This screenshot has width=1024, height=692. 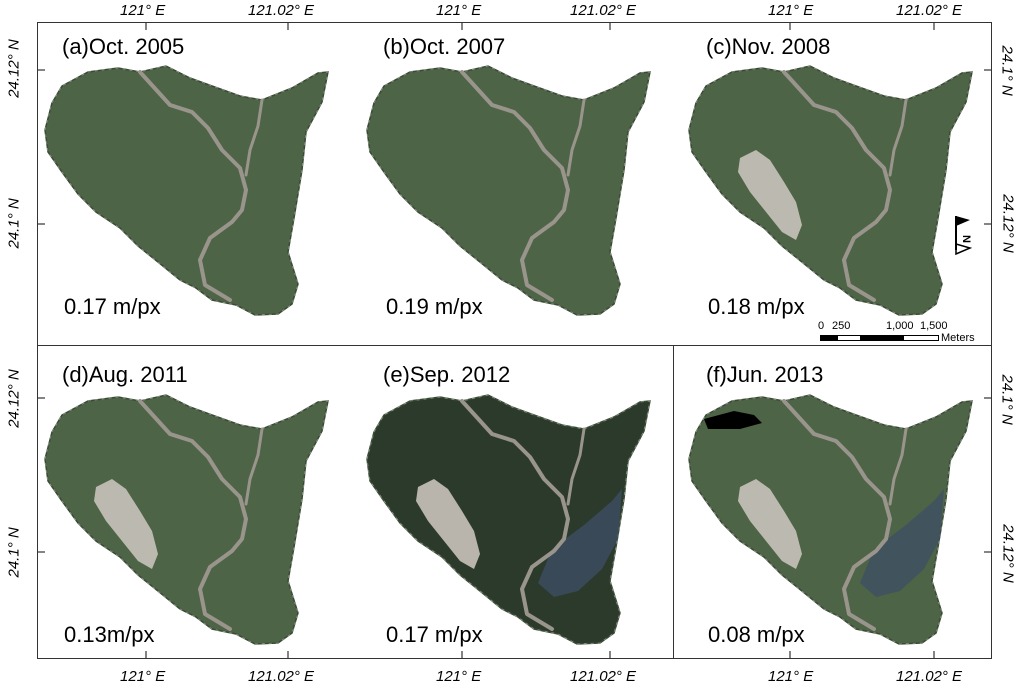 I want to click on scale-unit: Meters, so click(x=958, y=338).